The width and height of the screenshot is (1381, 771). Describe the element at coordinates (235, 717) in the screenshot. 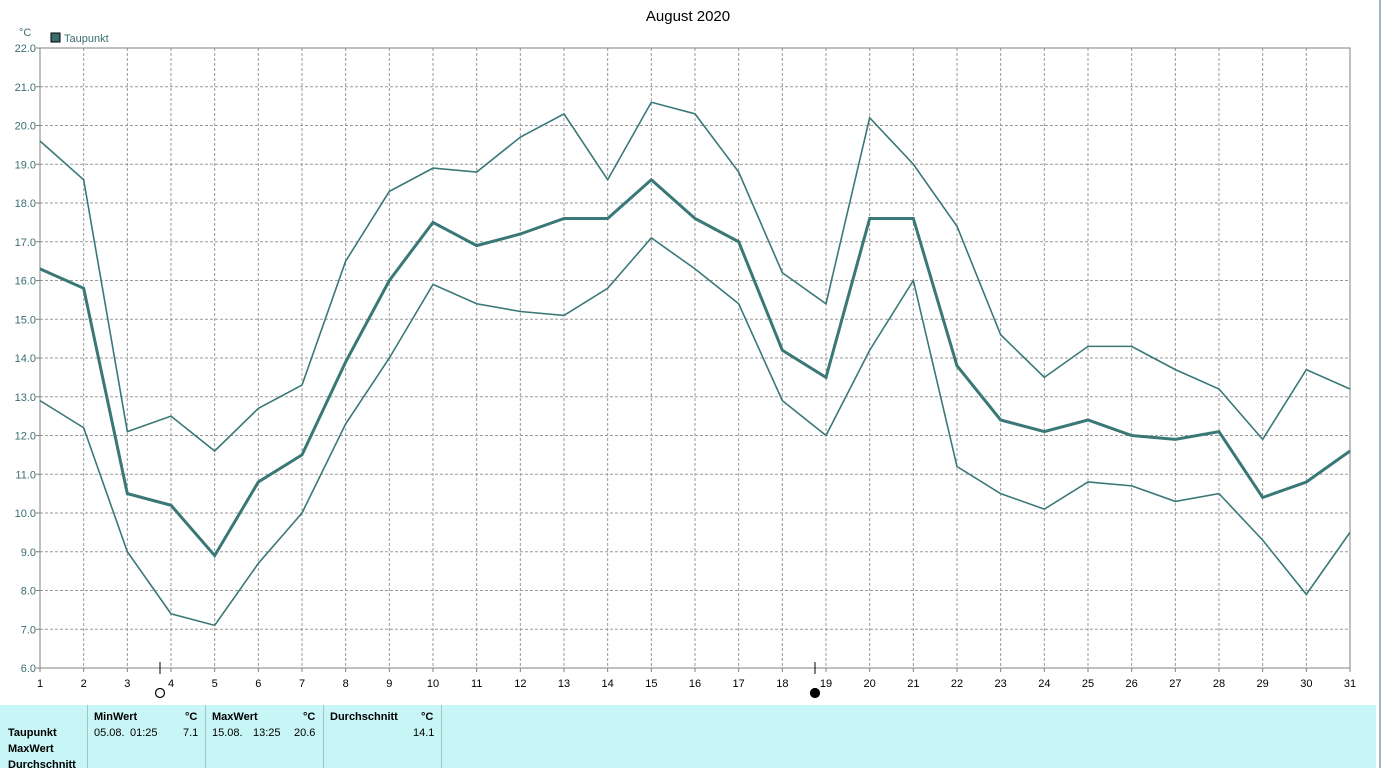

I see `max-header: MaxWert` at that location.